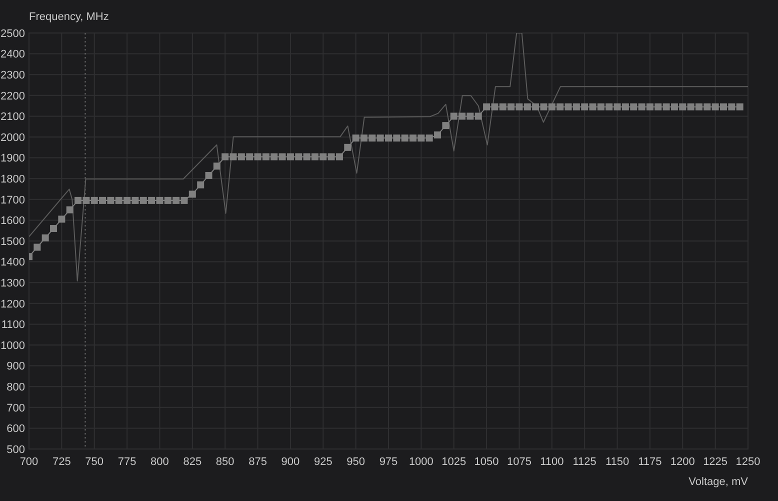 The width and height of the screenshot is (778, 501). Describe the element at coordinates (15, 387) in the screenshot. I see `y-tick-label: 800` at that location.